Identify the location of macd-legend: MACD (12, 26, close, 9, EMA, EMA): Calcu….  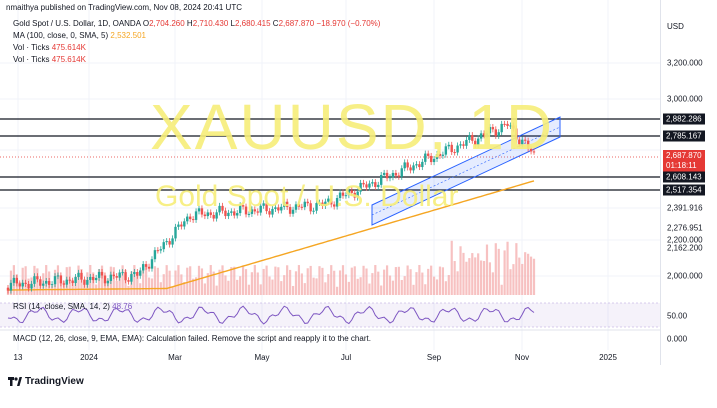
(192, 338).